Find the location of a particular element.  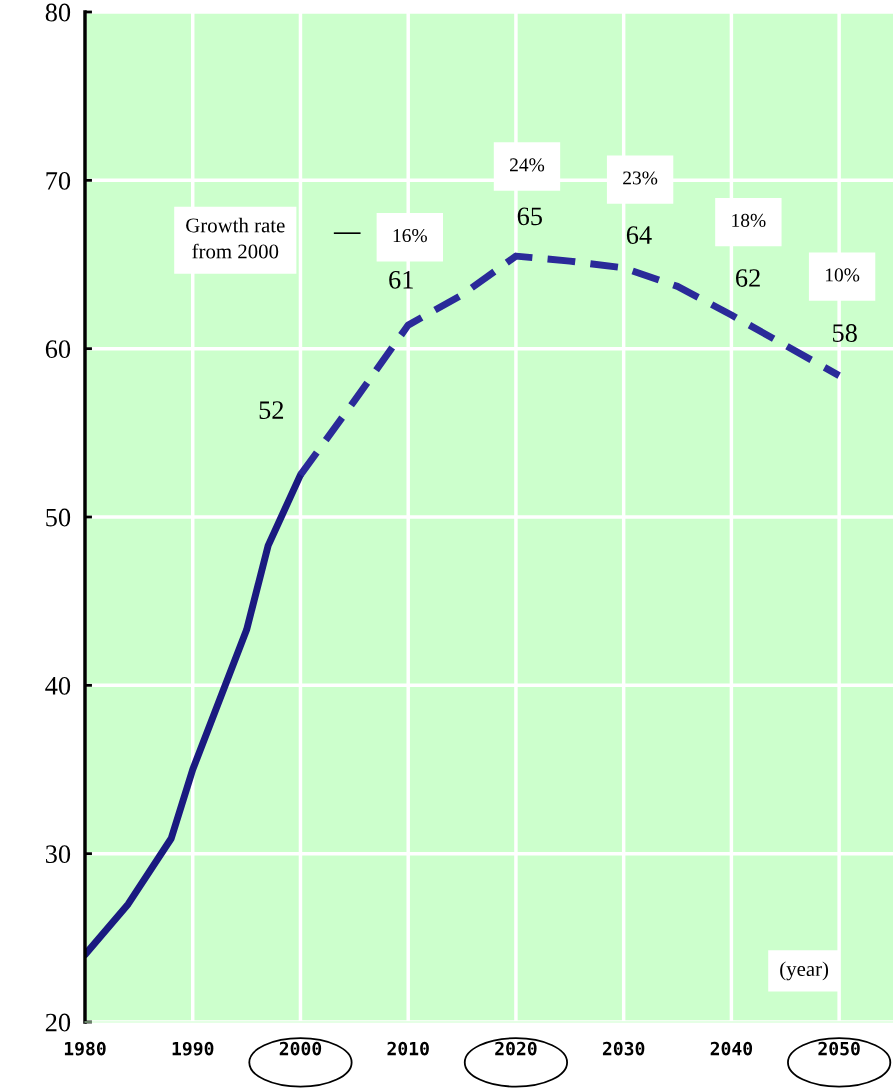

annotation: 61 is located at coordinates (401, 279).